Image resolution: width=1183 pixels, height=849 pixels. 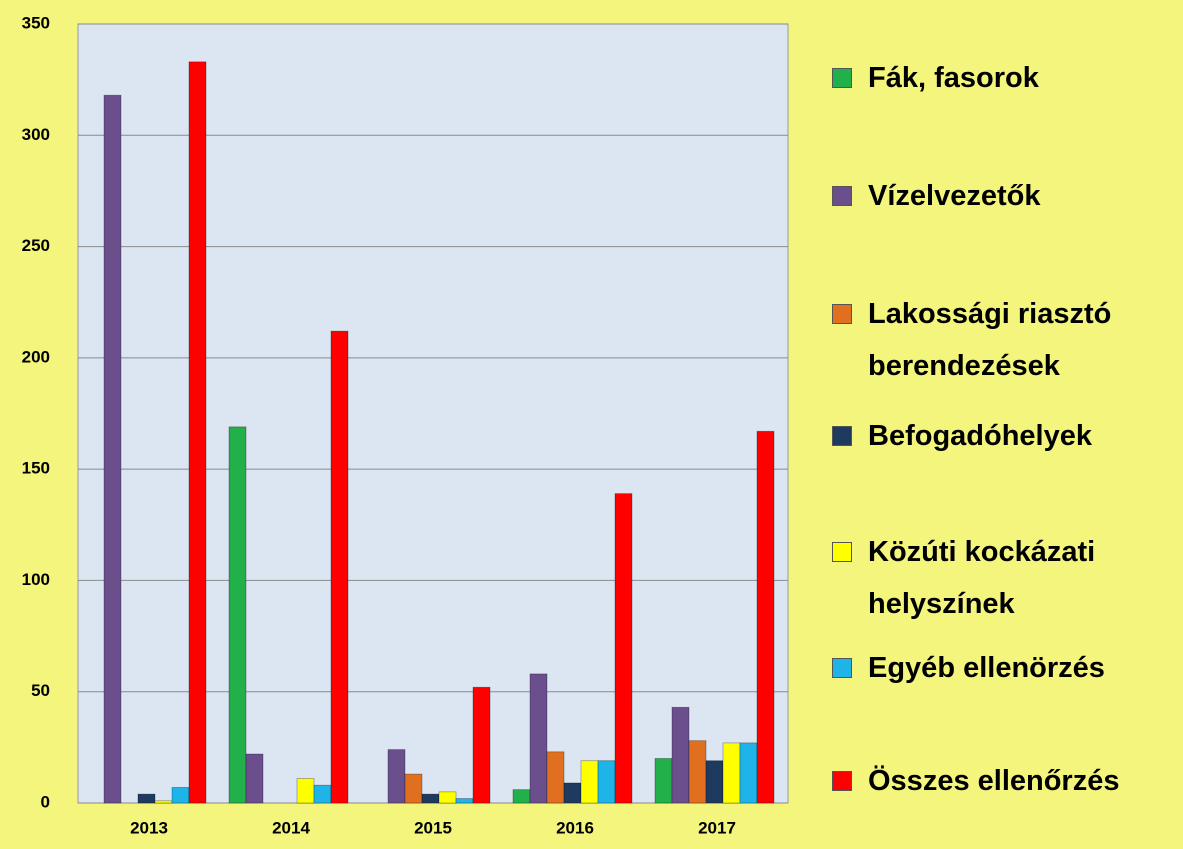 What do you see at coordinates (36, 579) in the screenshot?
I see `y-tick-label: 100` at bounding box center [36, 579].